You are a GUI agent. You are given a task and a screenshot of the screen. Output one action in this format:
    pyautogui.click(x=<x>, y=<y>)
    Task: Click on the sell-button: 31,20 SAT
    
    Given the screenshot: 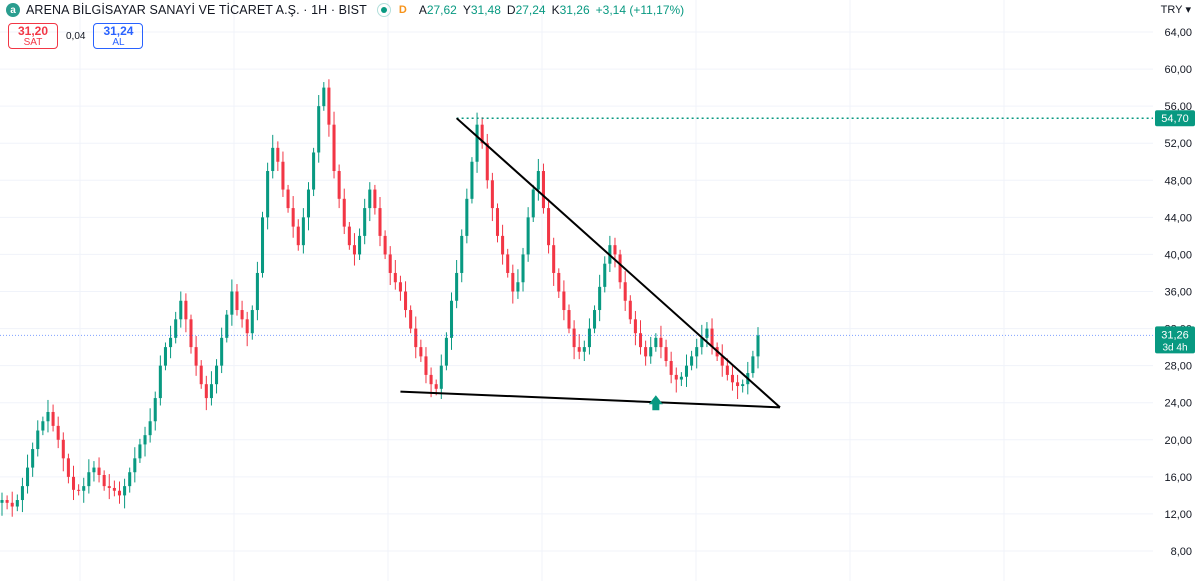 What is the action you would take?
    pyautogui.click(x=33, y=36)
    